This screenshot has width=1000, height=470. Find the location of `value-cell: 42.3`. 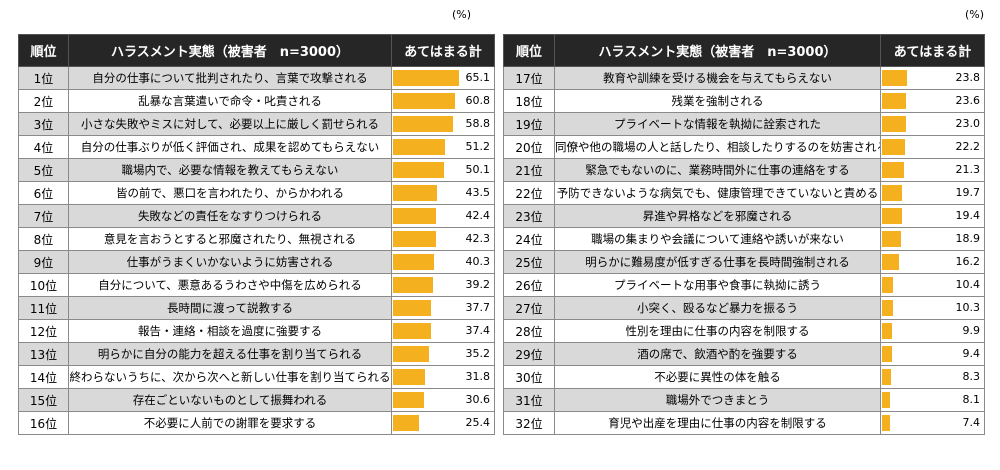

value-cell: 42.3 is located at coordinates (443, 239).